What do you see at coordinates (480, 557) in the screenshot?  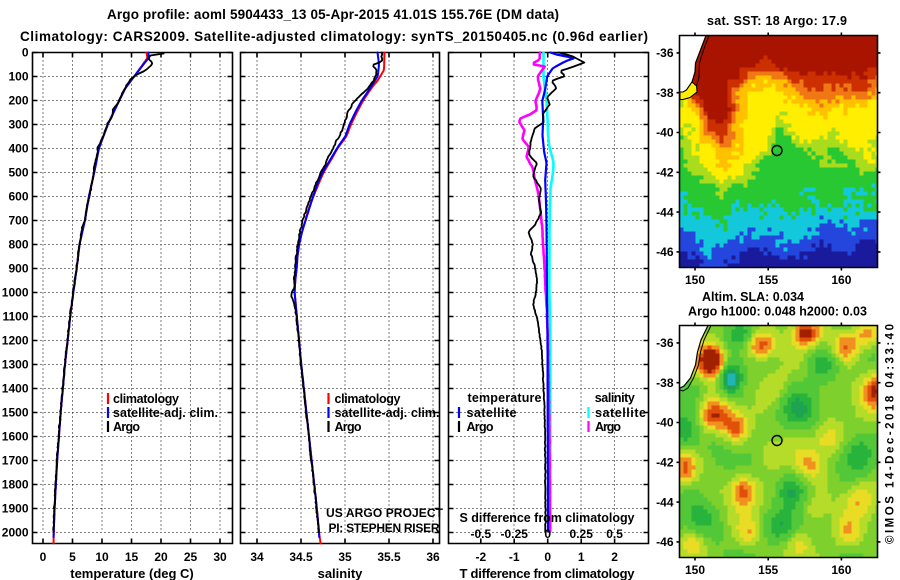 I see `svg-text: -2` at bounding box center [480, 557].